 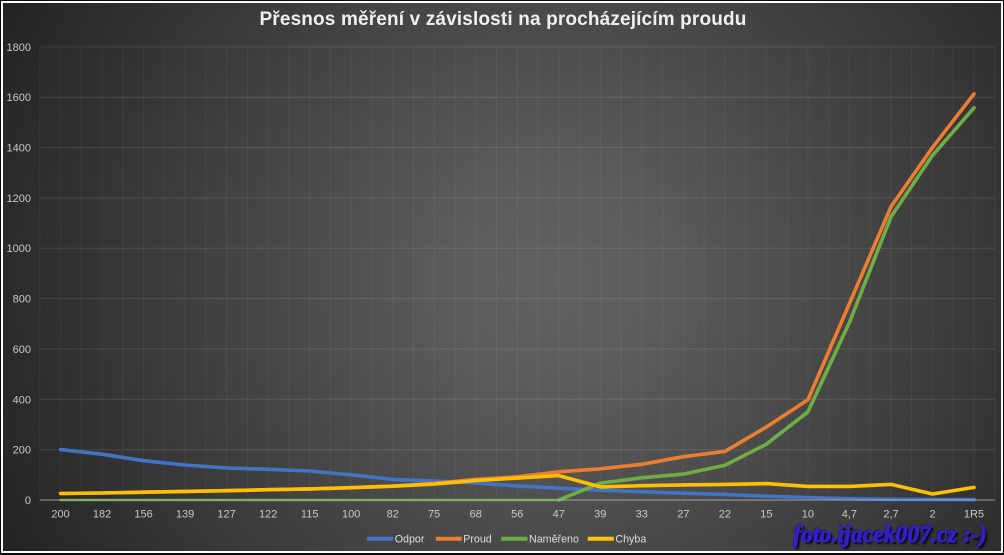 I want to click on svg-text: 10, so click(x=808, y=515).